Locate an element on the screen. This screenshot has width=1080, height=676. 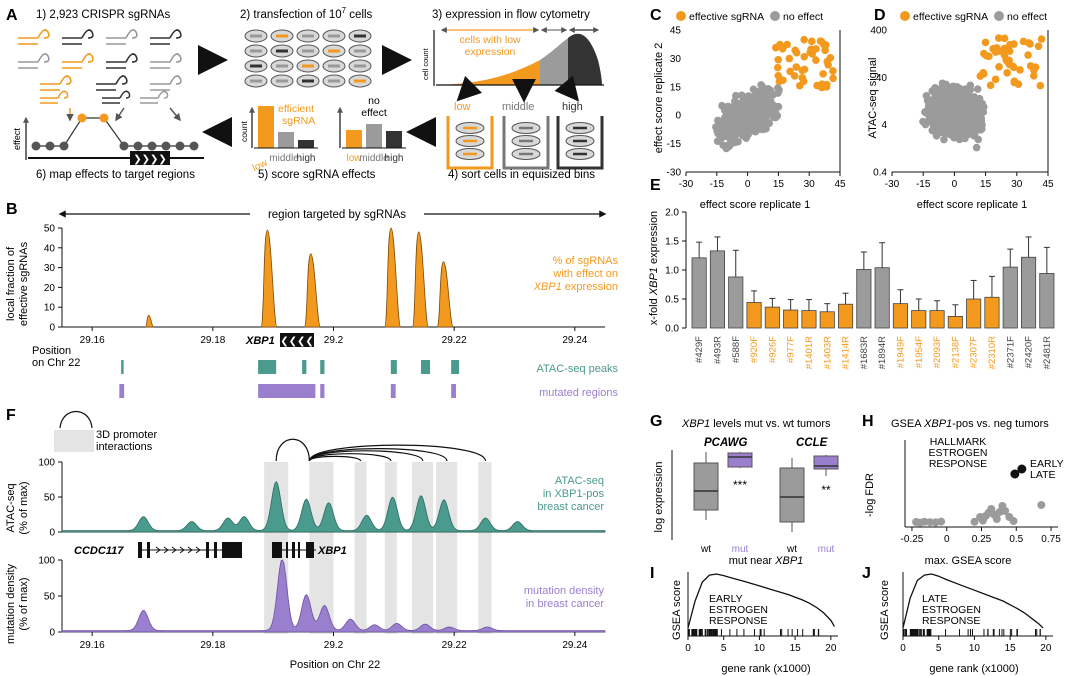
panel-g-letter: G is located at coordinates (656, 421).